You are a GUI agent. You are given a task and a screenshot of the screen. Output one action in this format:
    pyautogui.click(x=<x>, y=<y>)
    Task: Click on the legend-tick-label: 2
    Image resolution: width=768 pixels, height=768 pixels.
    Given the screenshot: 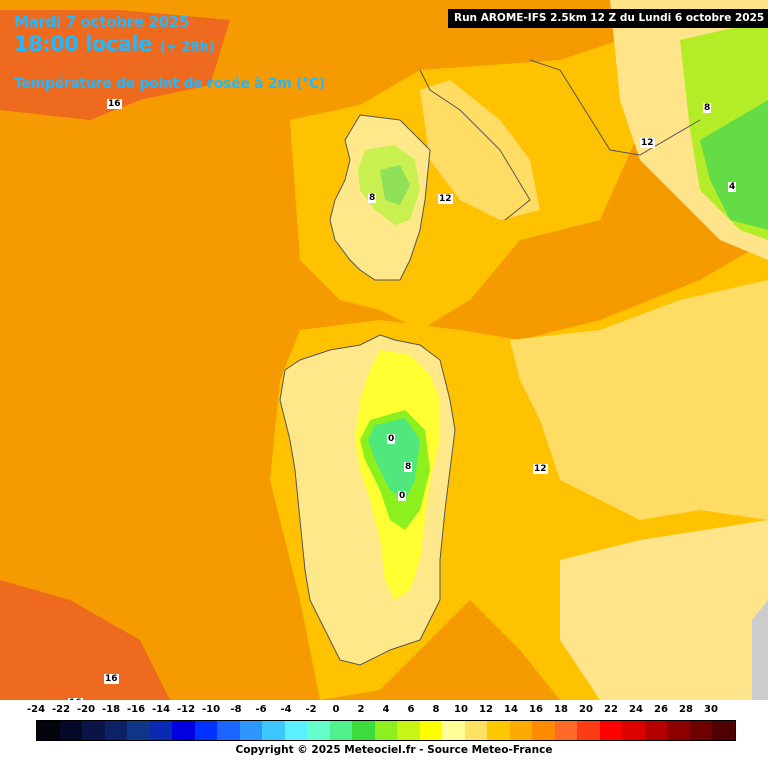 What is the action you would take?
    pyautogui.click(x=361, y=709)
    